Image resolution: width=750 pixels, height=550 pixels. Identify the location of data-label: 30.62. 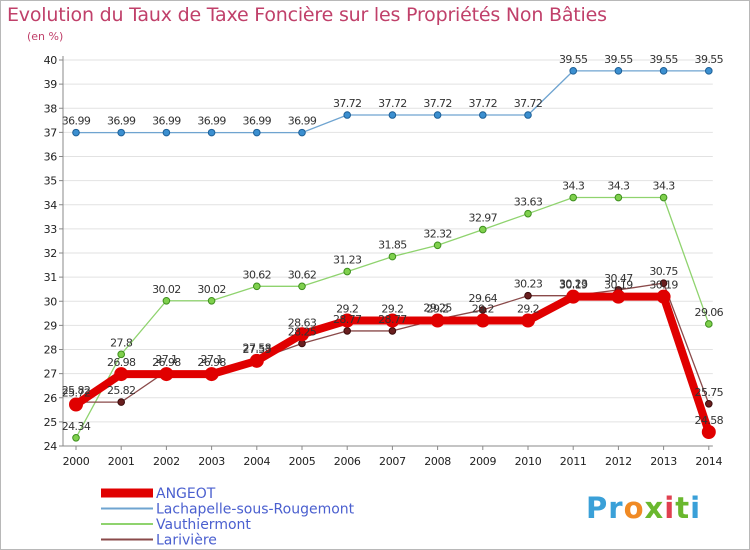
(302, 274).